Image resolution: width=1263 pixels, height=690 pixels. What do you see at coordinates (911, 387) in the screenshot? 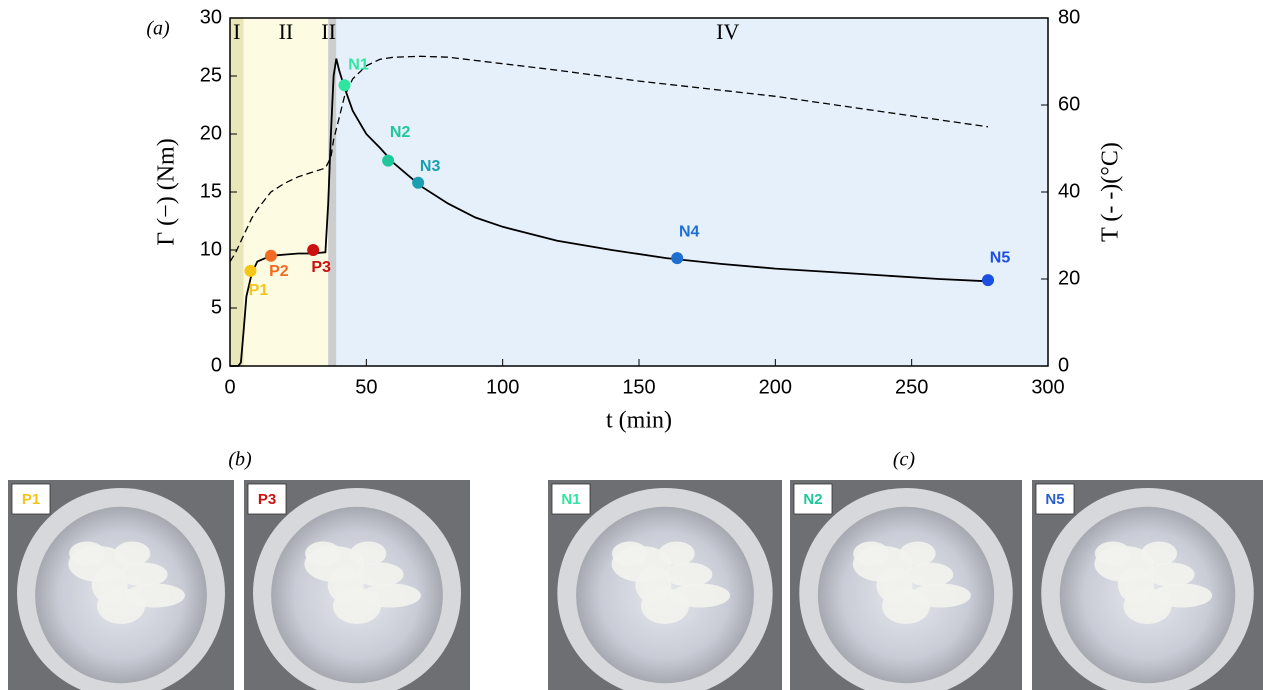
I see `x-tick-label: 250` at bounding box center [911, 387].